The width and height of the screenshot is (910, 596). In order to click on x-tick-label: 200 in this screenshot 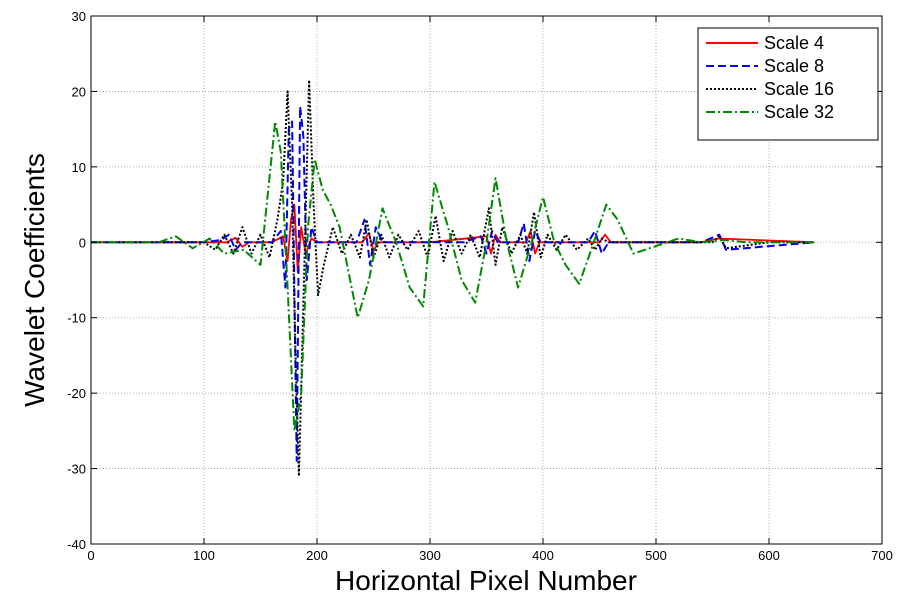, I will do `click(317, 555)`.